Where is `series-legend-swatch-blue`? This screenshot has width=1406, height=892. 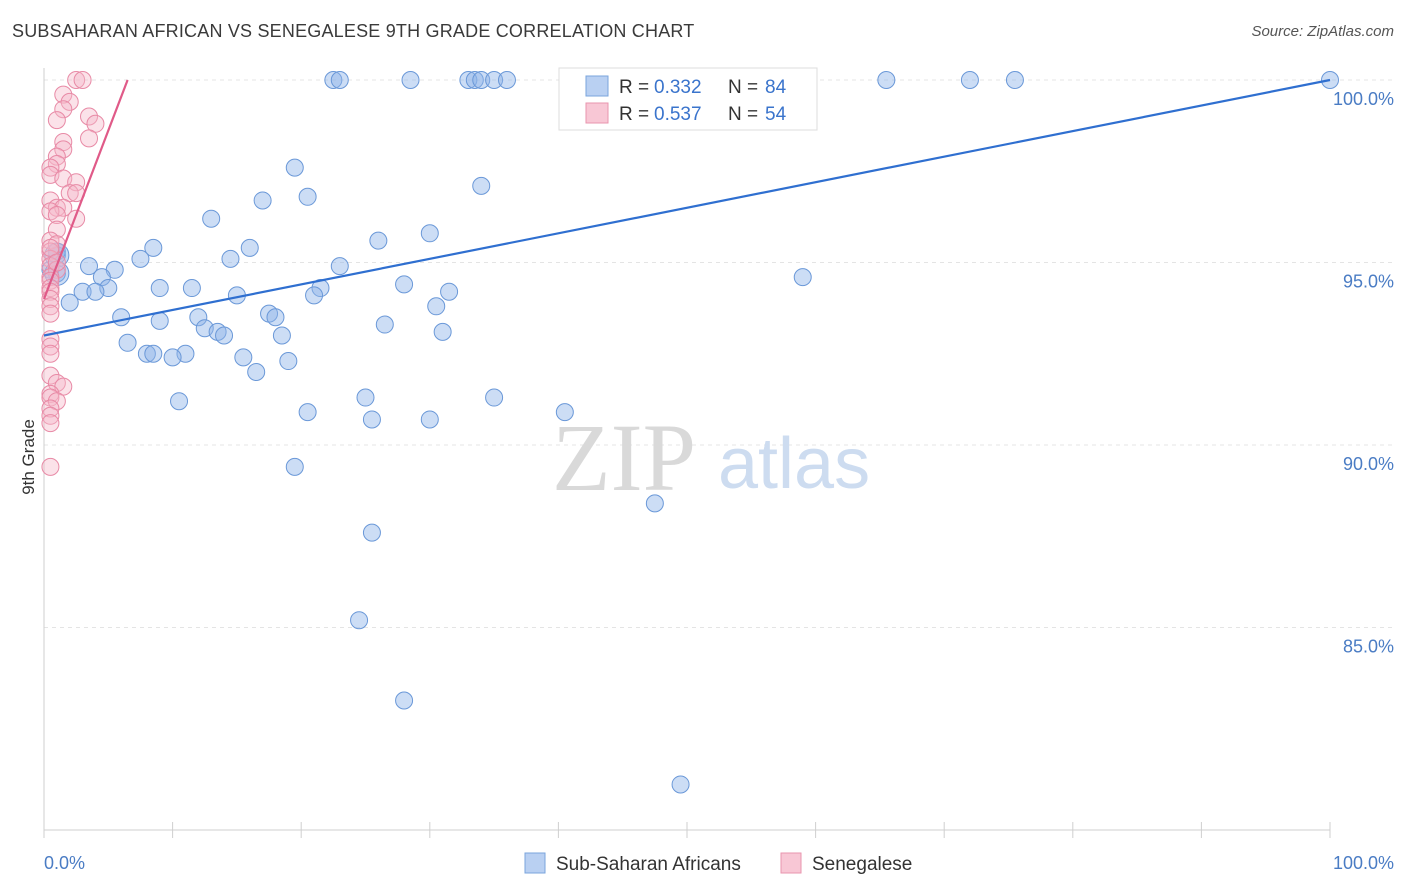
series-legend-swatch-blue is located at coordinates (535, 863).